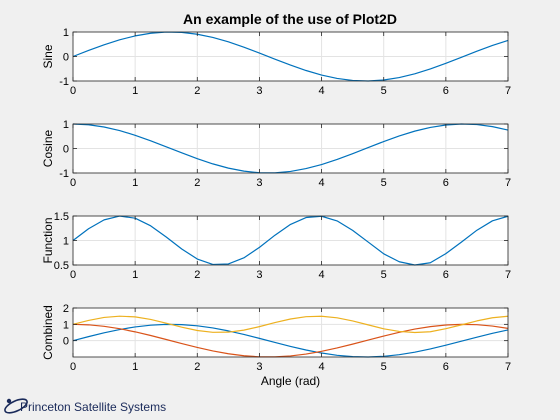 The height and width of the screenshot is (420, 560). Describe the element at coordinates (61, 266) in the screenshot. I see `y-tick-label: 0.5` at that location.